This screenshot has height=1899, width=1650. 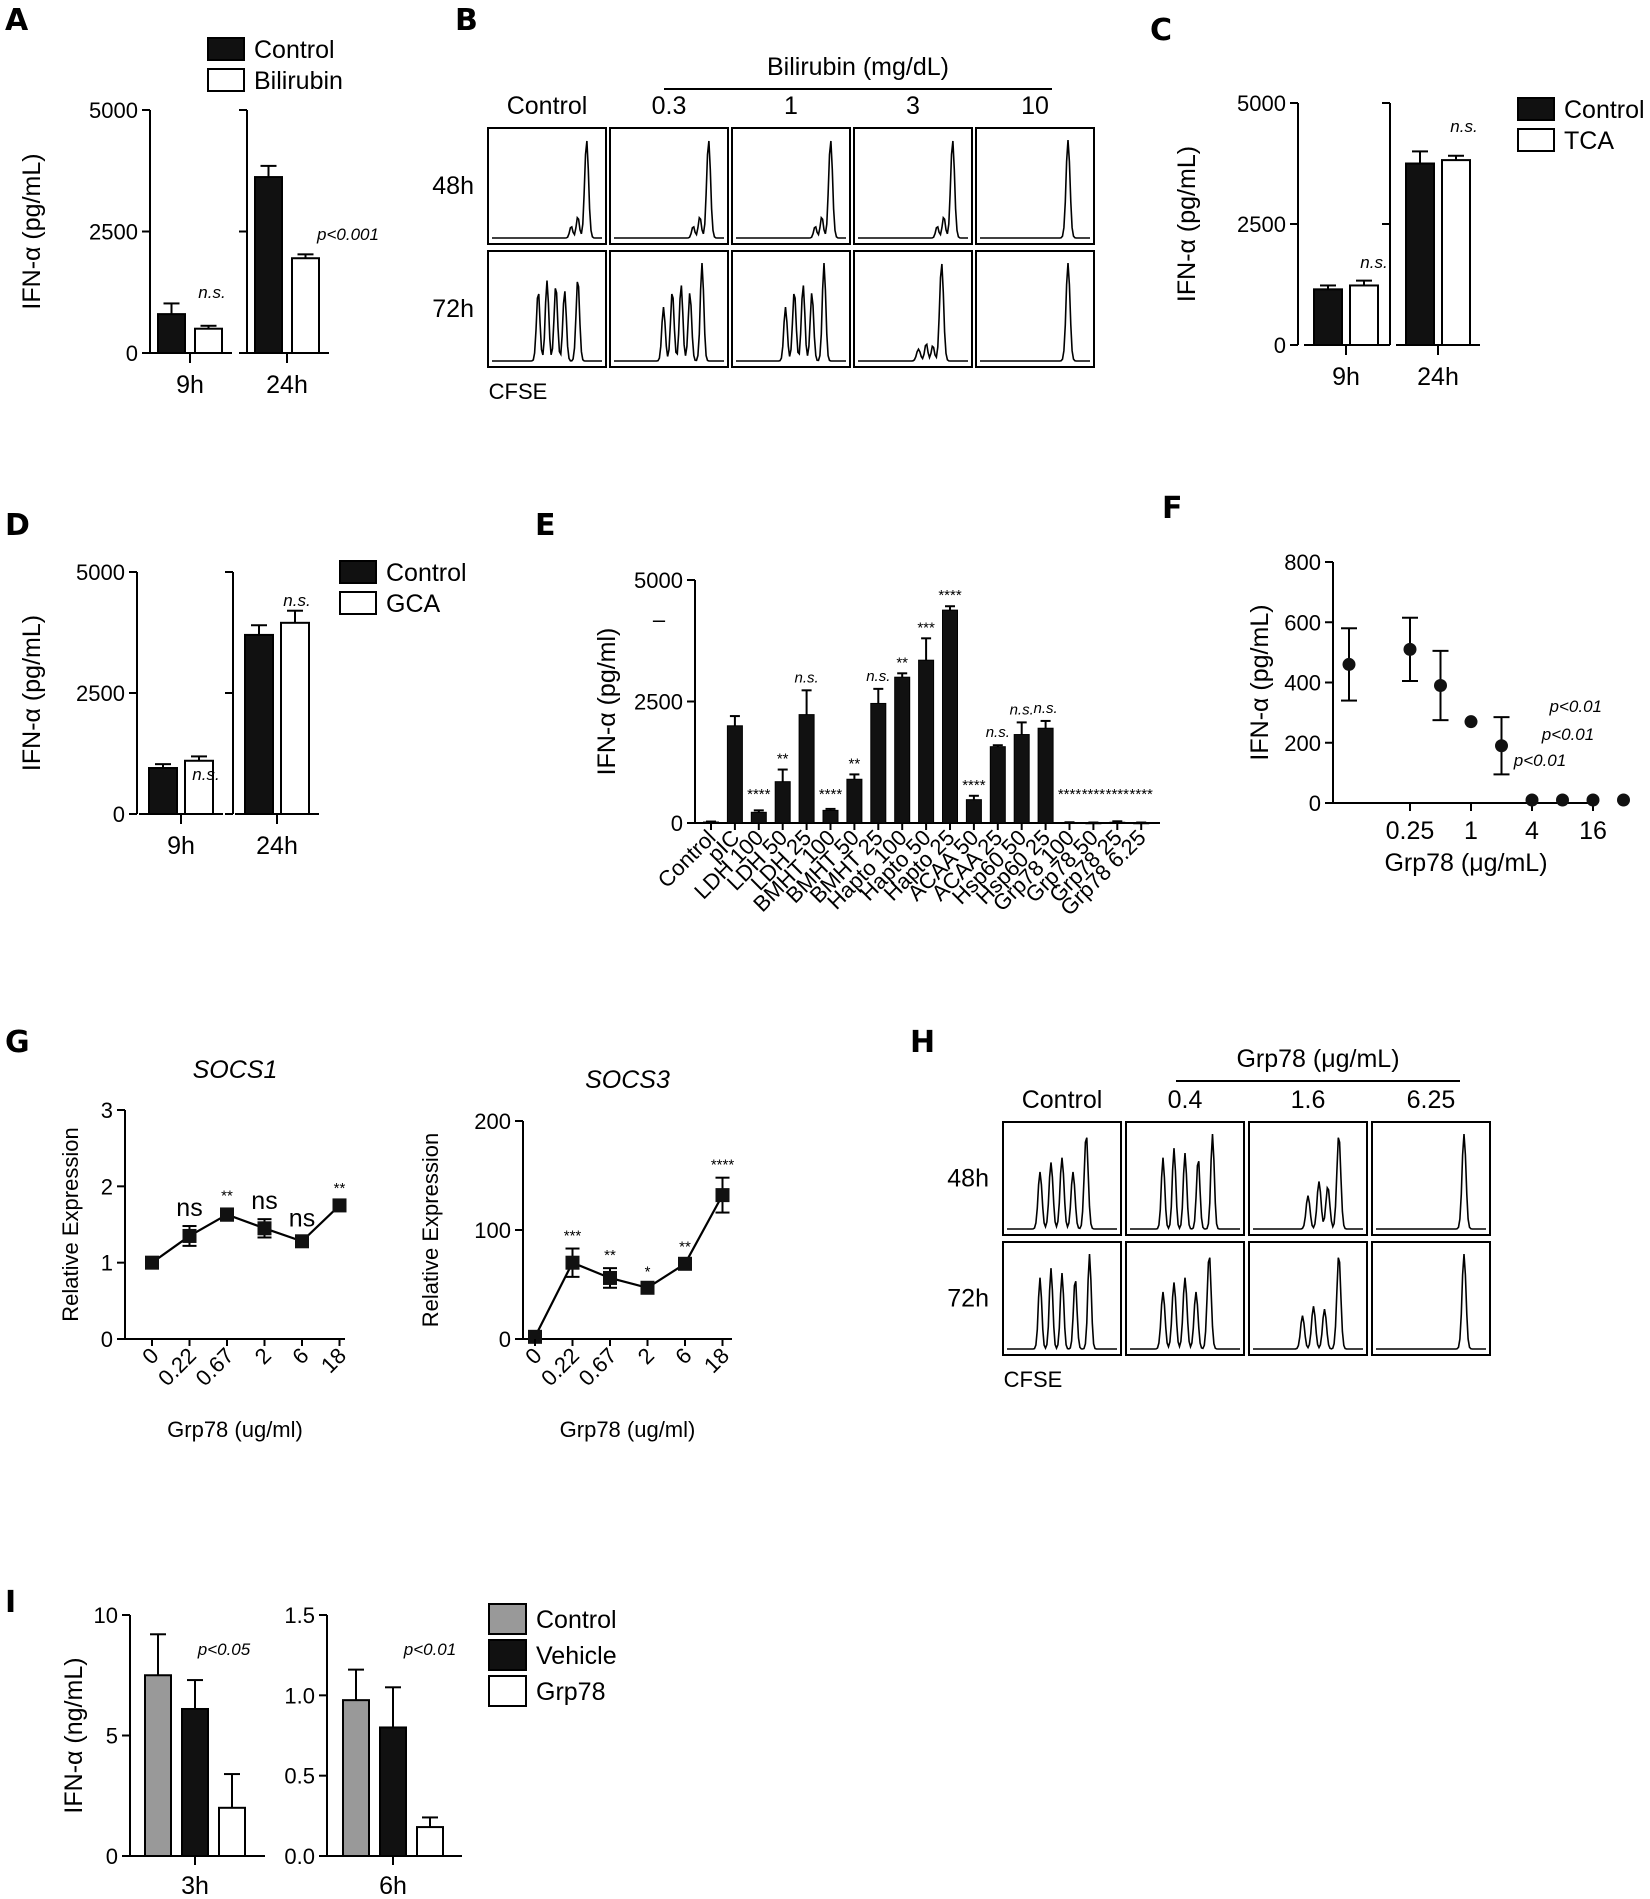 What do you see at coordinates (1346, 377) in the screenshot?
I see `C-x-label-9h: 9h` at bounding box center [1346, 377].